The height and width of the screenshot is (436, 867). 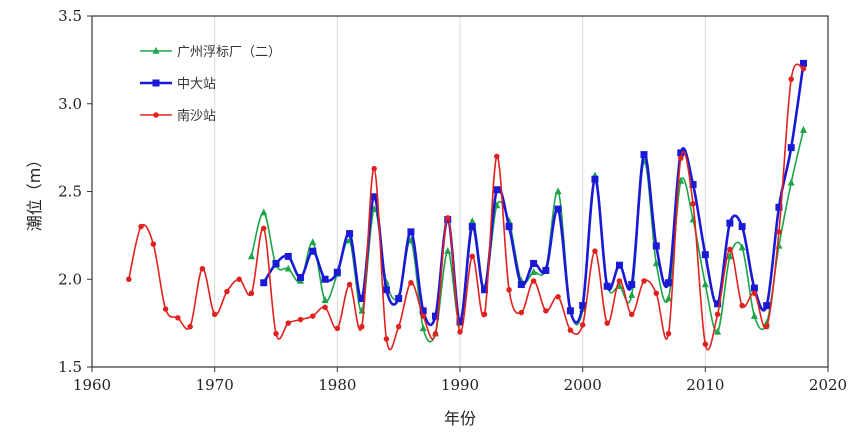 What do you see at coordinates (178, 84) in the screenshot?
I see `legend-item: 中大站` at bounding box center [178, 84].